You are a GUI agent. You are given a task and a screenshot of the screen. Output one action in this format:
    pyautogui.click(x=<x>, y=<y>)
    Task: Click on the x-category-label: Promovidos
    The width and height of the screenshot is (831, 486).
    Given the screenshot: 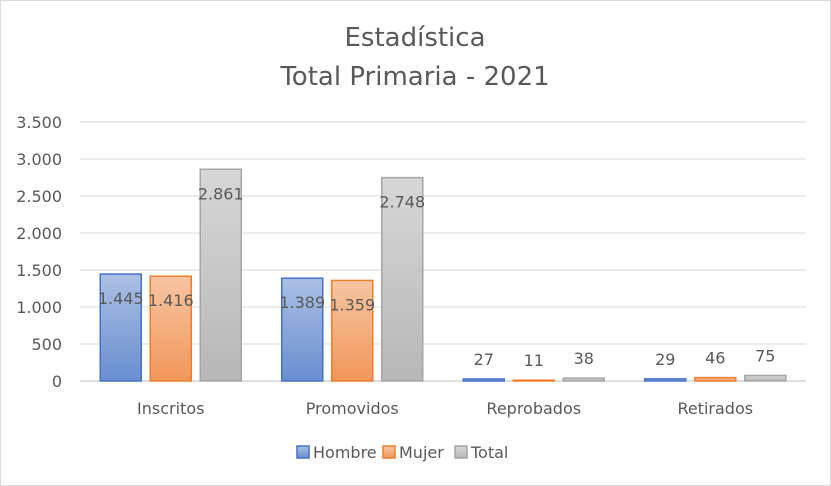 What is the action you would take?
    pyautogui.click(x=352, y=408)
    